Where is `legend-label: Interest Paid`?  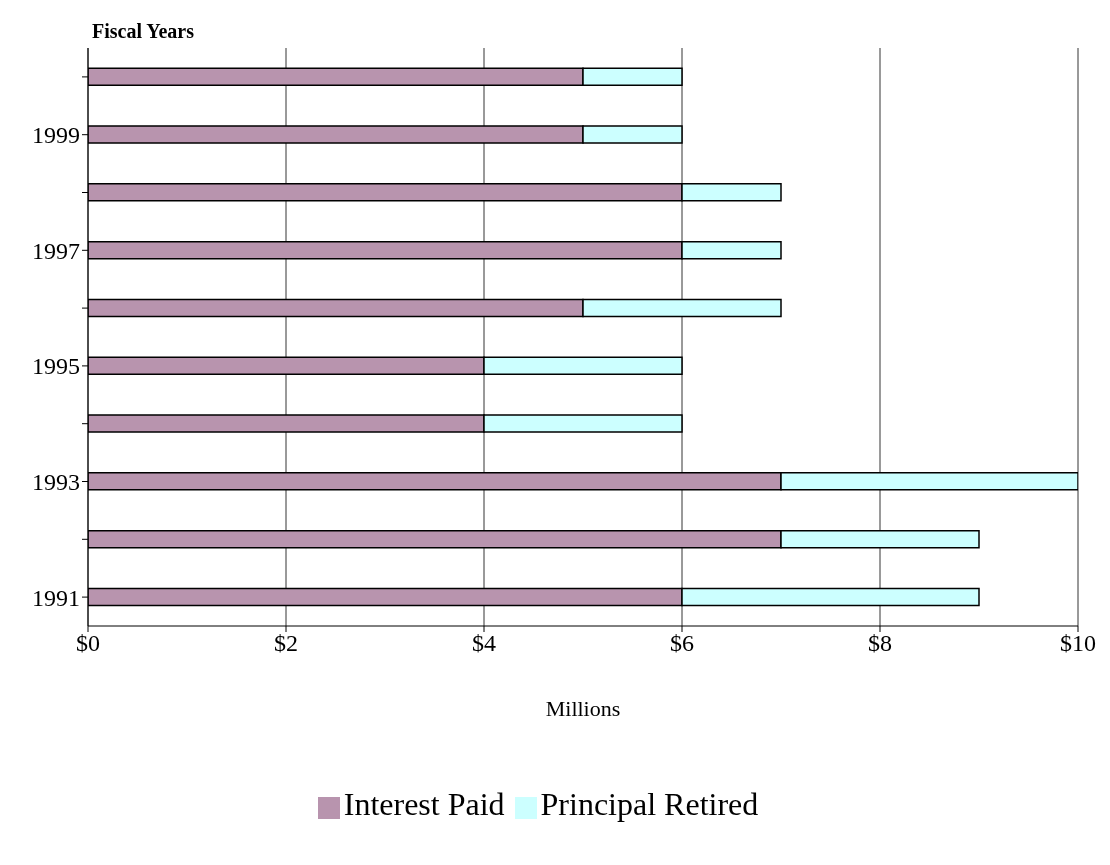
legend-label: Interest Paid is located at coordinates (424, 804).